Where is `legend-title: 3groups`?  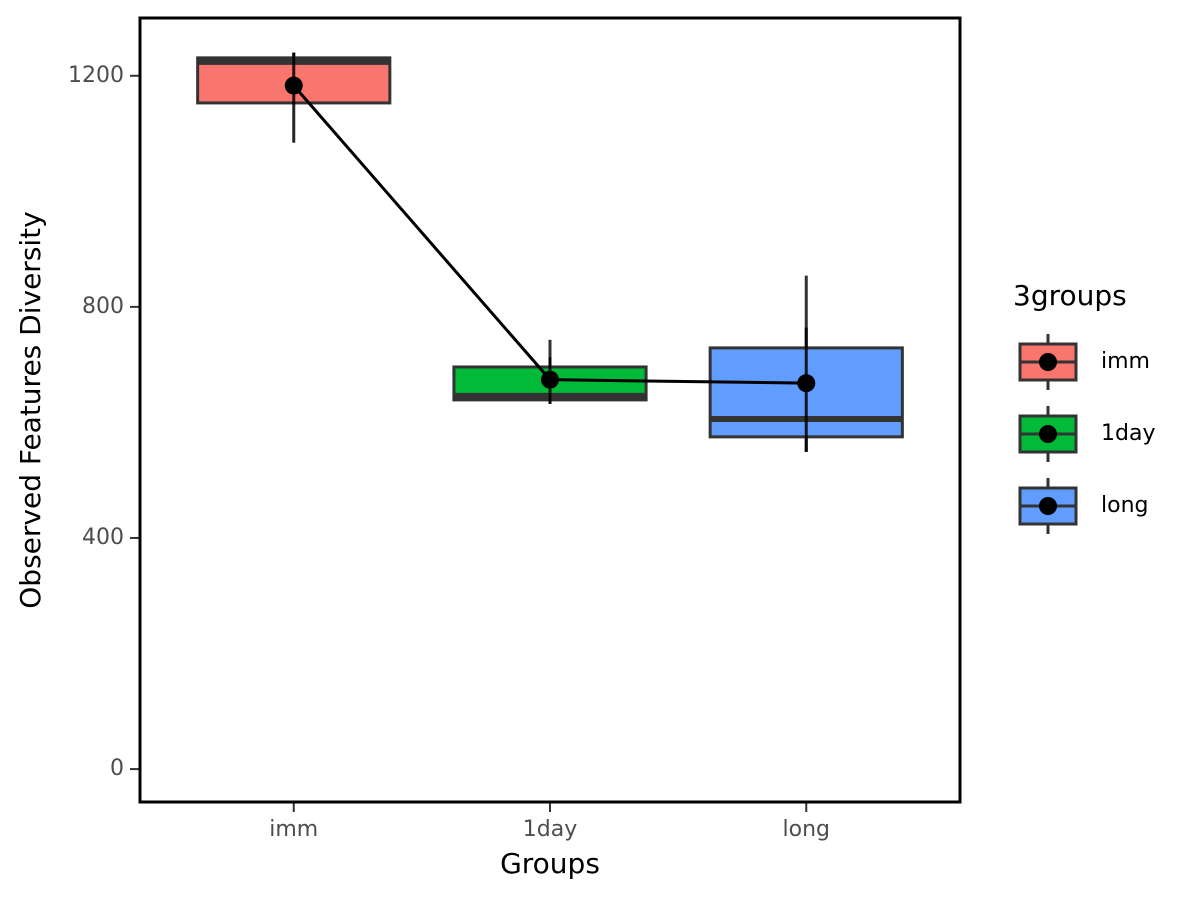 legend-title: 3groups is located at coordinates (1070, 295).